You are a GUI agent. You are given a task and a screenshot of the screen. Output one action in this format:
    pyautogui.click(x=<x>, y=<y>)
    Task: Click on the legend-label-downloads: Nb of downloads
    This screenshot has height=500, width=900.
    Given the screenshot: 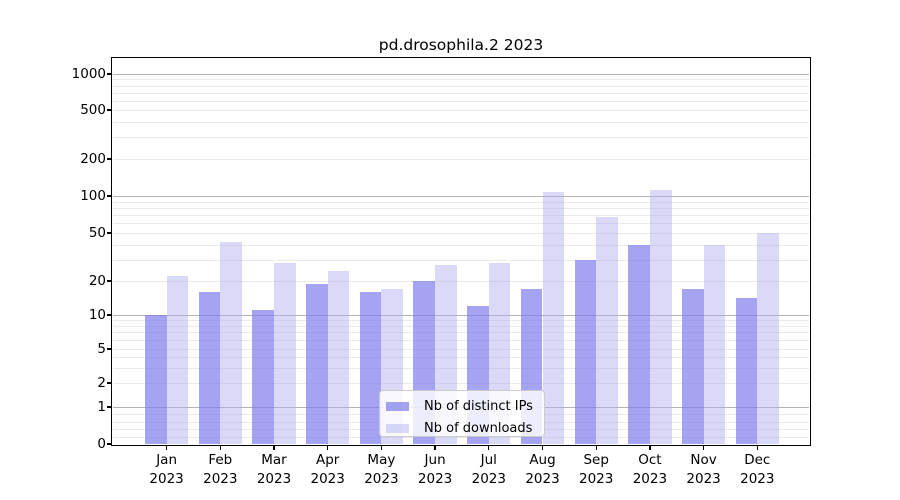 What is the action you would take?
    pyautogui.click(x=478, y=428)
    